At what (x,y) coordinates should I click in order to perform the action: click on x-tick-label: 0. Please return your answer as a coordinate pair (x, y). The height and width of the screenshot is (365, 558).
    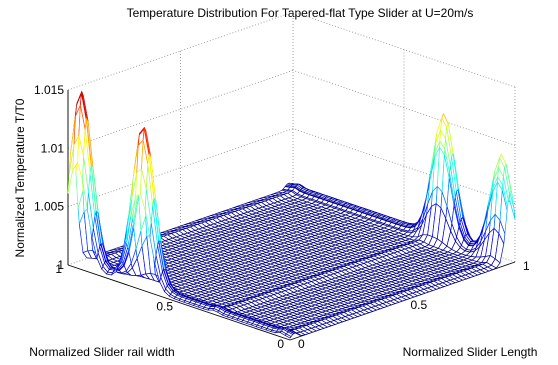
    Looking at the image, I should click on (301, 344).